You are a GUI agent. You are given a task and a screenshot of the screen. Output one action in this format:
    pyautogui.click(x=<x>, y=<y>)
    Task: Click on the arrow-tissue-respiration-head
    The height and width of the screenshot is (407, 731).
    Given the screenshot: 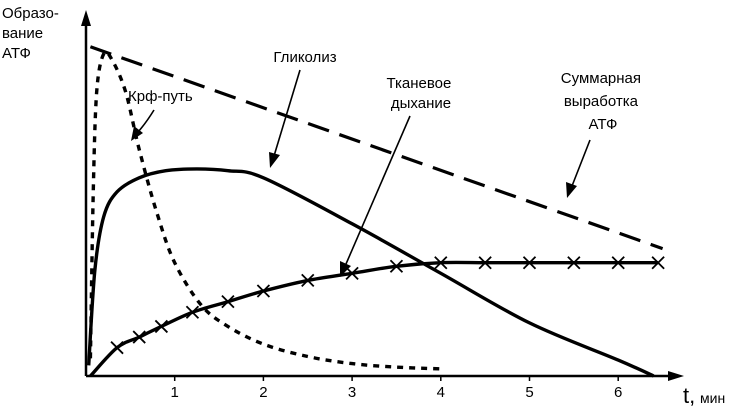 What is the action you would take?
    pyautogui.click(x=345, y=269)
    